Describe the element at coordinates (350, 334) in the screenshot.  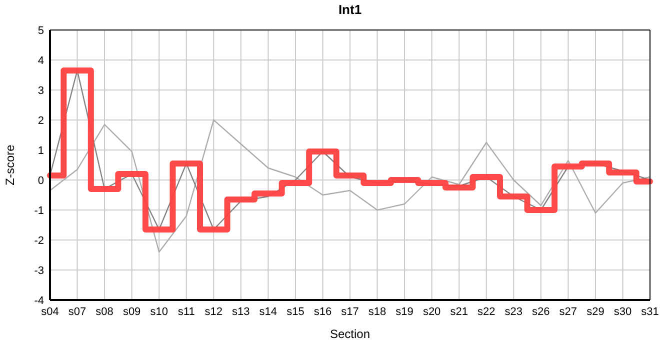
I see `x-axis-title: Section` at that location.